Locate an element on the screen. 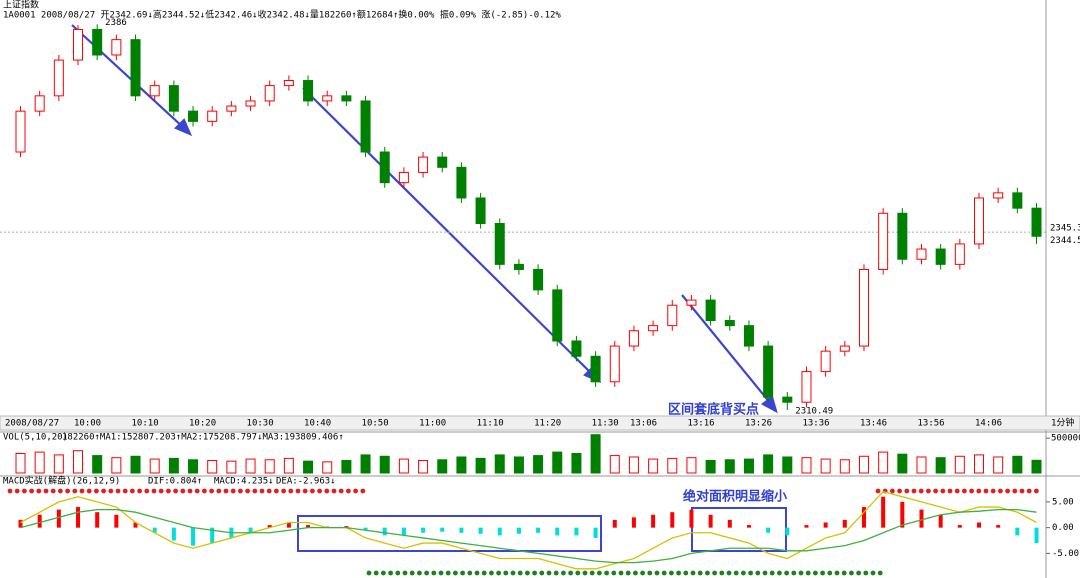  security-name: 上证指数 is located at coordinates (21, 5).